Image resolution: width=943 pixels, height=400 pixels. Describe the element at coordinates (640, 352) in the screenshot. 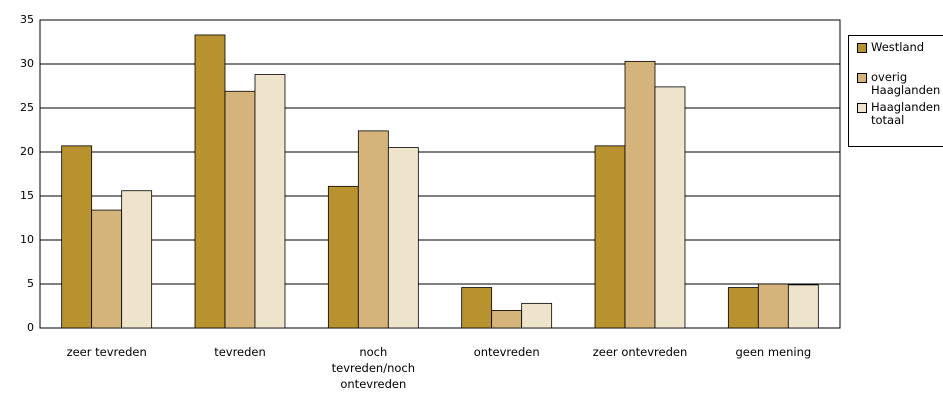

I see `x-tick-label: zeer ontevreden` at that location.